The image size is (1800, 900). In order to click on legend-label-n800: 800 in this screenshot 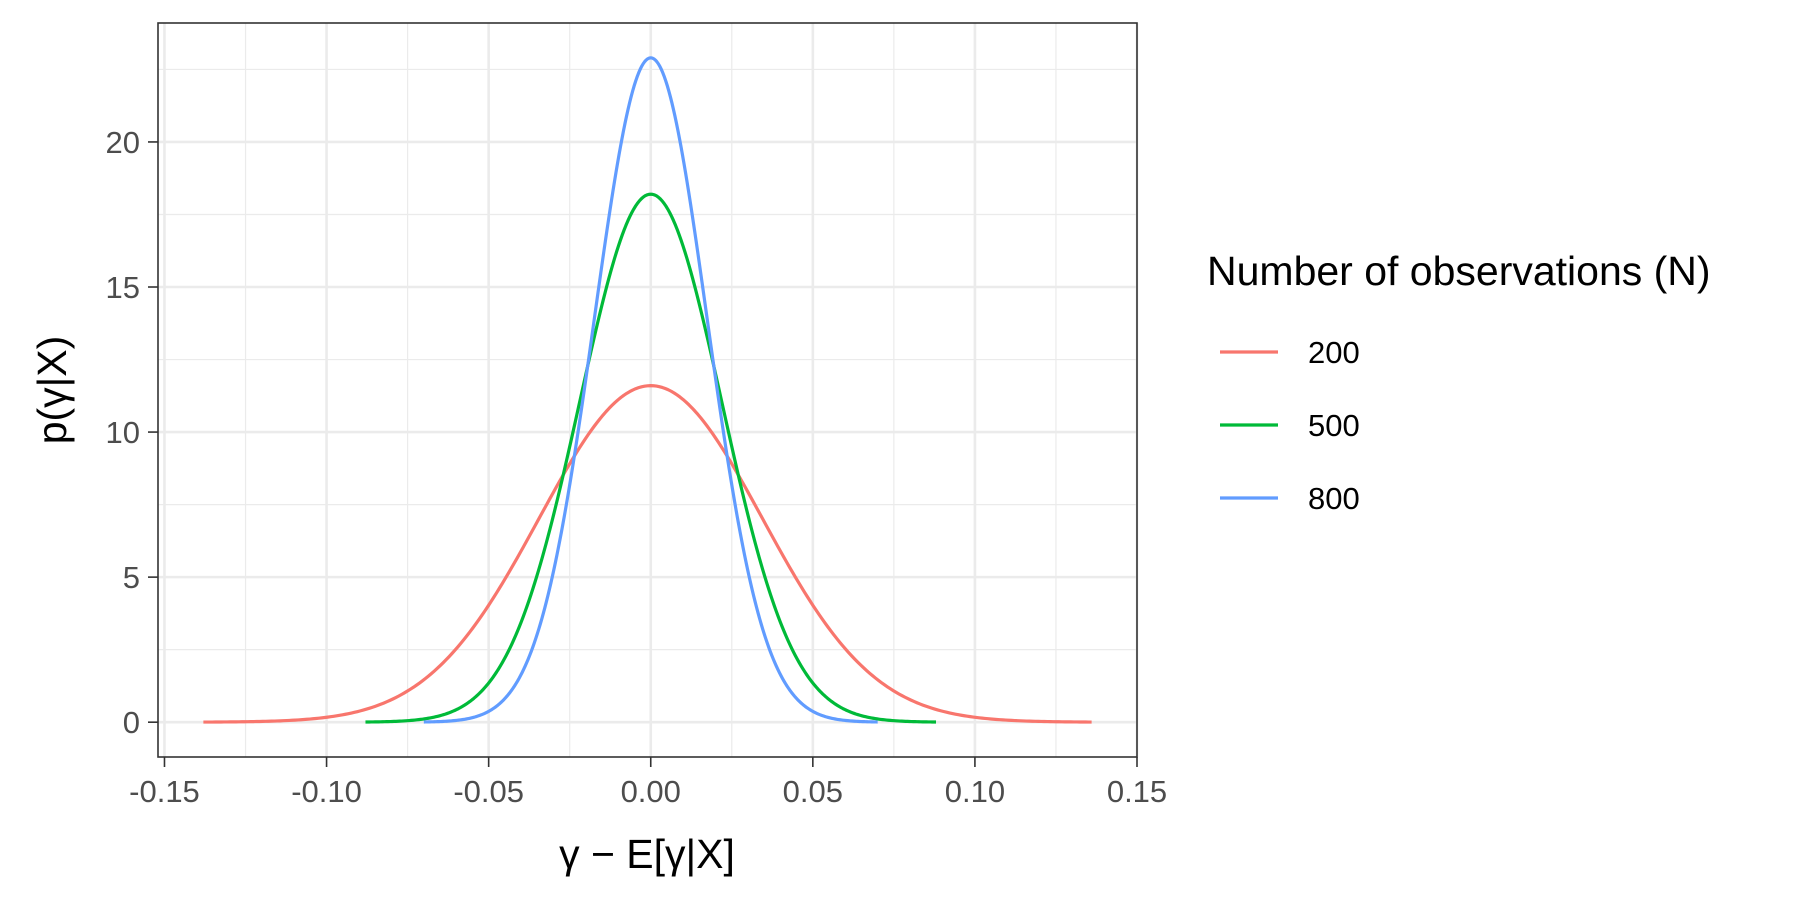, I will do `click(1334, 498)`.